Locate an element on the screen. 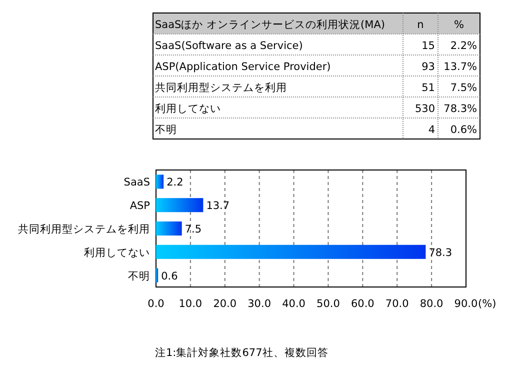 This screenshot has height=368, width=515. category-label: SaaS(Software as a Service) is located at coordinates (229, 46).